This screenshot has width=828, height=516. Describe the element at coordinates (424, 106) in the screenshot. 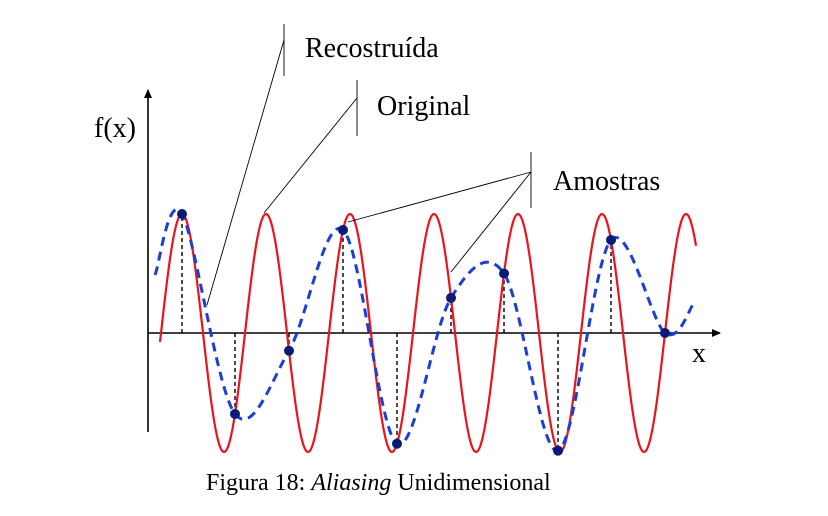

I see `label-original: Original` at that location.